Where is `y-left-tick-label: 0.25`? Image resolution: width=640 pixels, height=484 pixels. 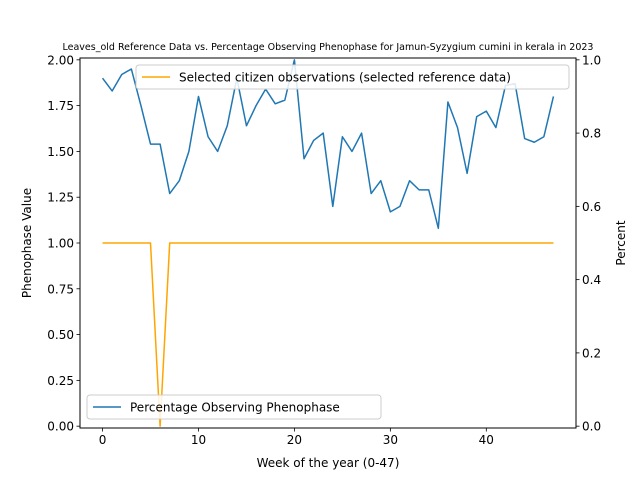 y-left-tick-label: 0.25 is located at coordinates (60, 381).